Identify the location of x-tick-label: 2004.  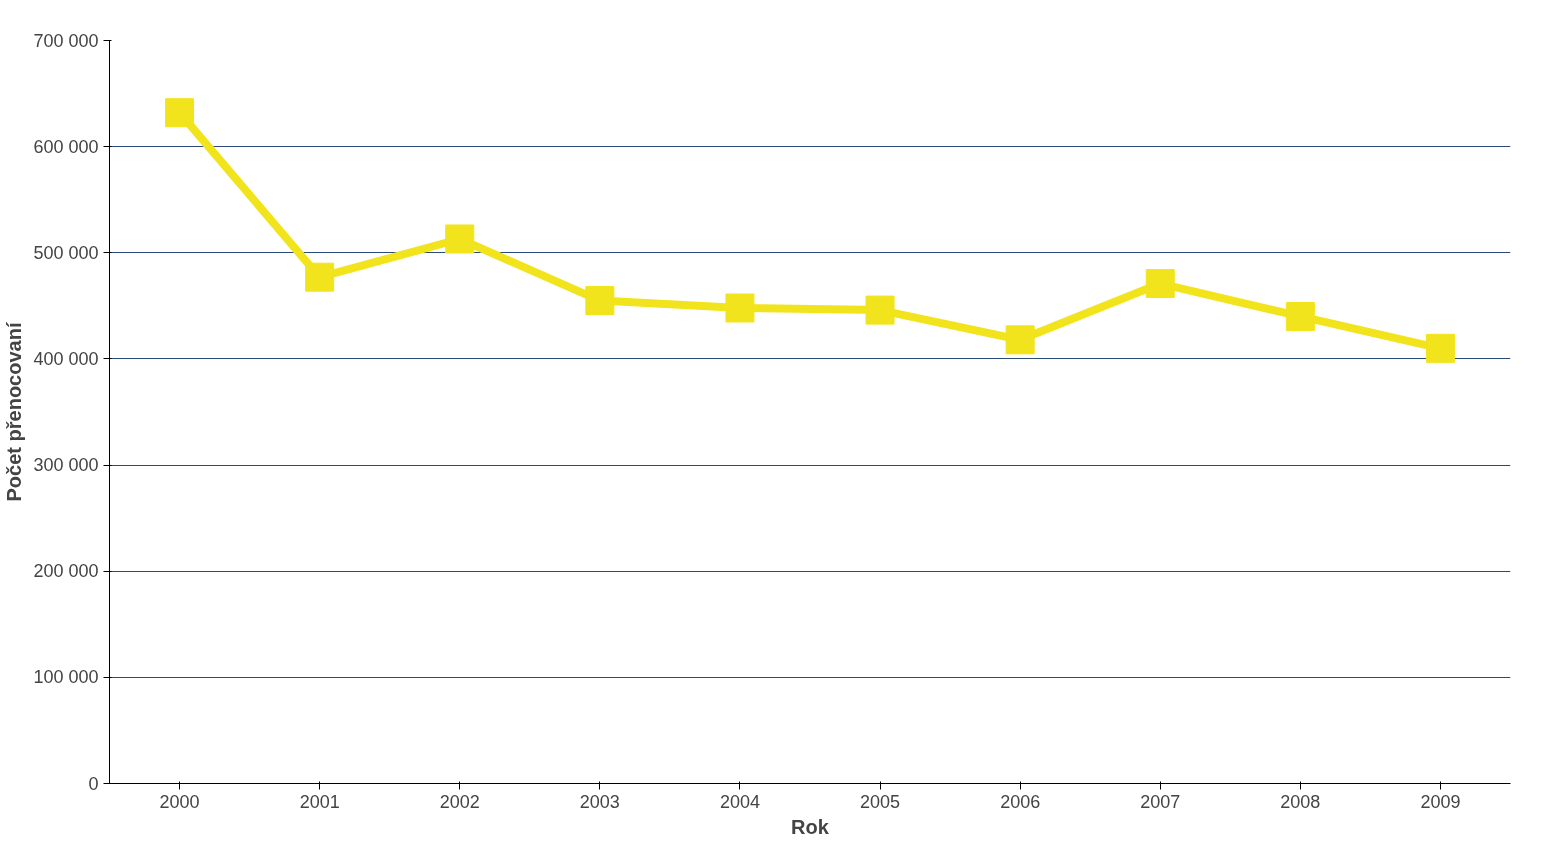
(739, 801).